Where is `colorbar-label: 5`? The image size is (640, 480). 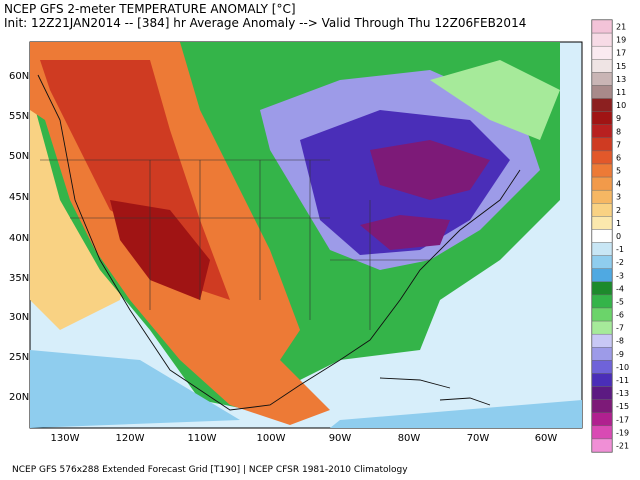
colorbar-label: 5 is located at coordinates (618, 171).